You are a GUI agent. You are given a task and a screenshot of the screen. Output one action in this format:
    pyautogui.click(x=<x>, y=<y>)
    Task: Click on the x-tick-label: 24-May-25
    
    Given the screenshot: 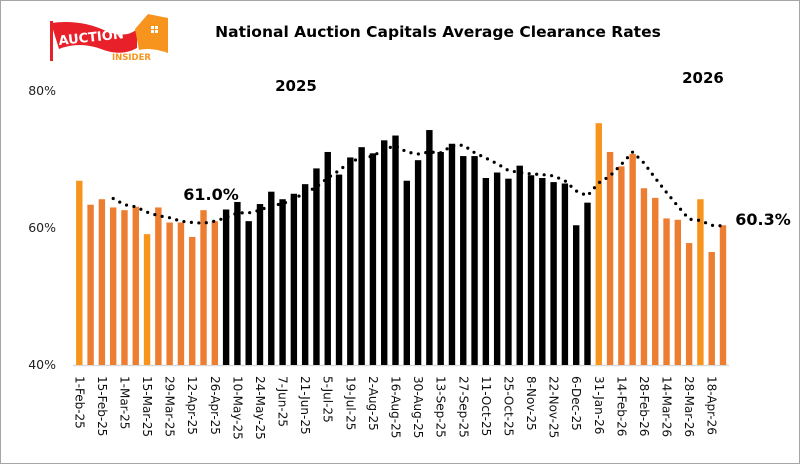 What is the action you would take?
    pyautogui.click(x=260, y=408)
    